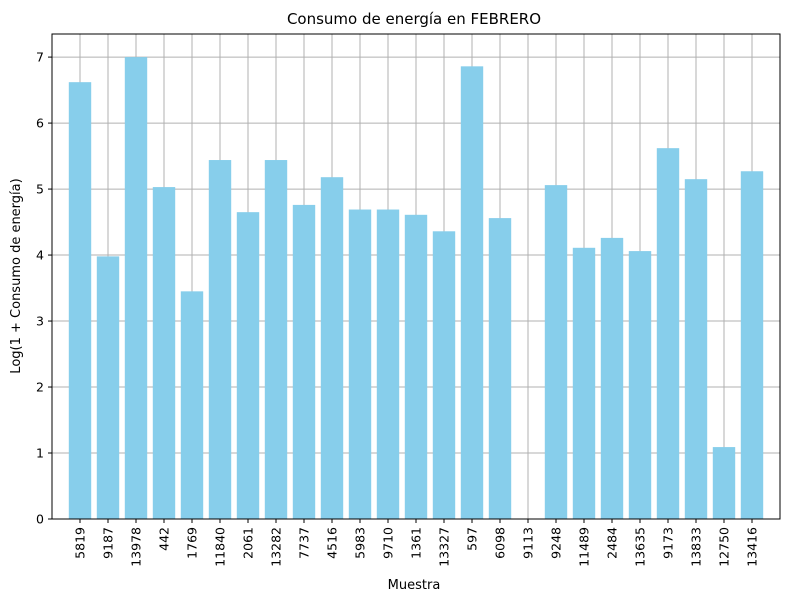 Image resolution: width=790 pixels, height=593 pixels. I want to click on y-tick-label: 4, so click(40, 255).